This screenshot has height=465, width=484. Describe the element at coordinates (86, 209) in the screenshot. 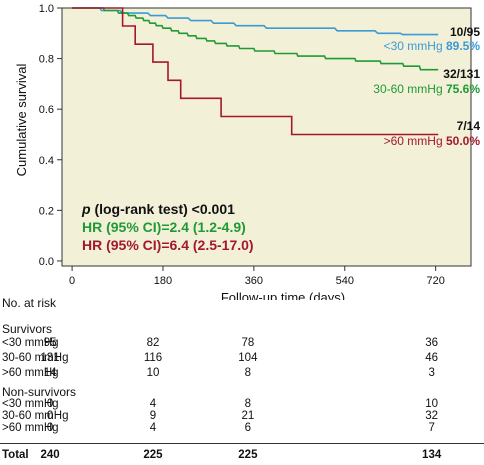

I see `p-symbol: p` at that location.